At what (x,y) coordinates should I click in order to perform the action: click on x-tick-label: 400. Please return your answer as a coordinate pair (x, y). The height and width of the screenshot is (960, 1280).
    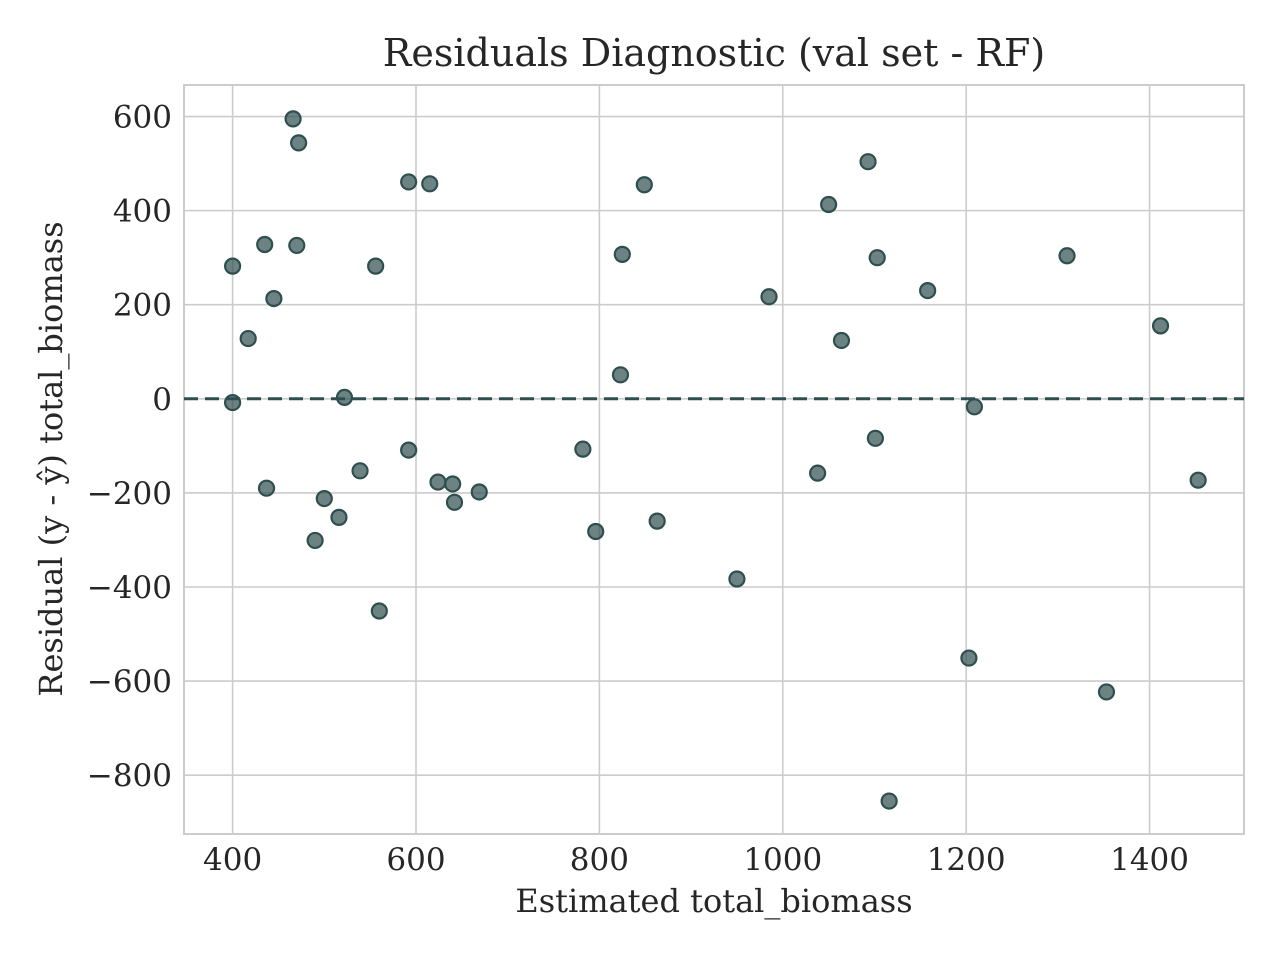
    Looking at the image, I should click on (232, 860).